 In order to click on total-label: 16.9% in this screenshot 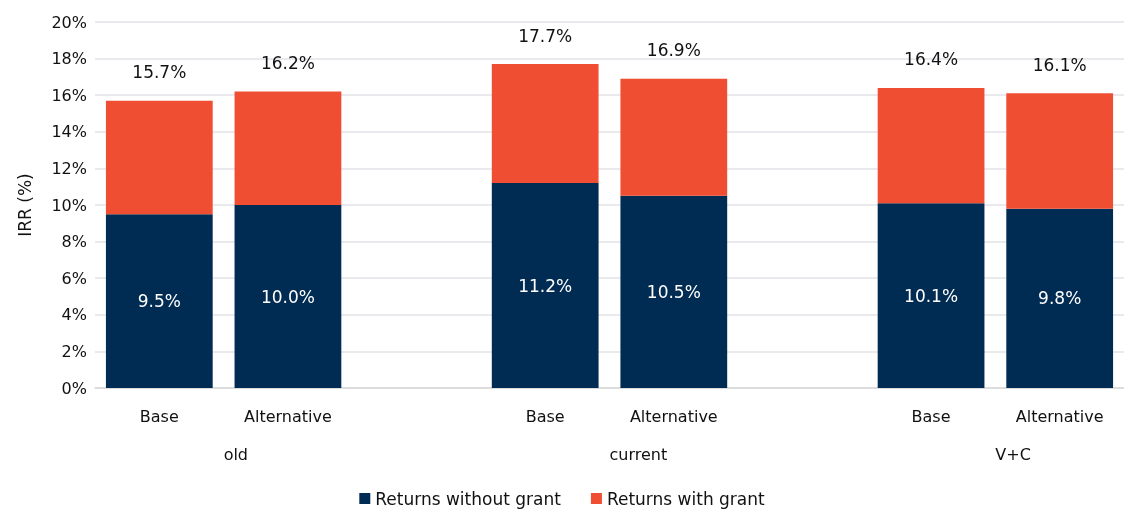, I will do `click(673, 50)`.